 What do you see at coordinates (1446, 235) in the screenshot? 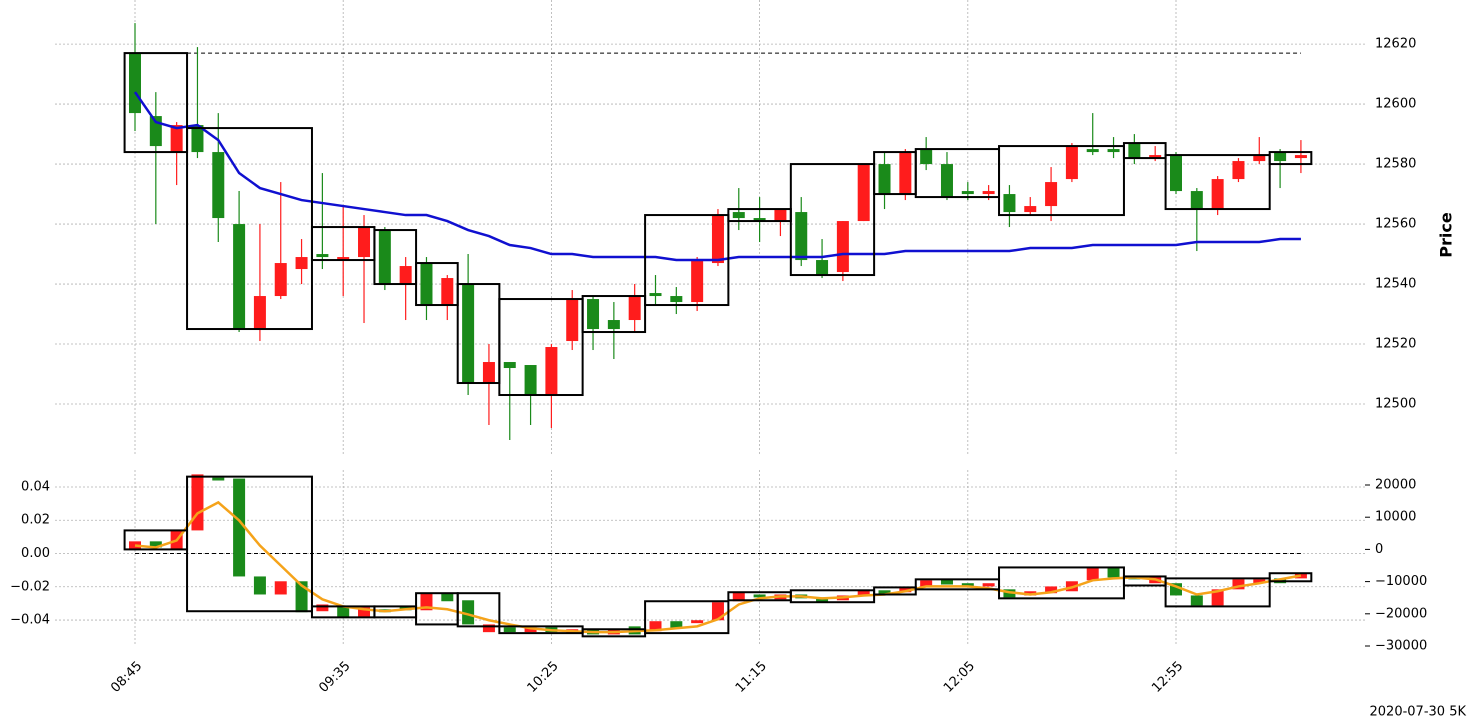
I see `y-axis-label: Price` at bounding box center [1446, 235].